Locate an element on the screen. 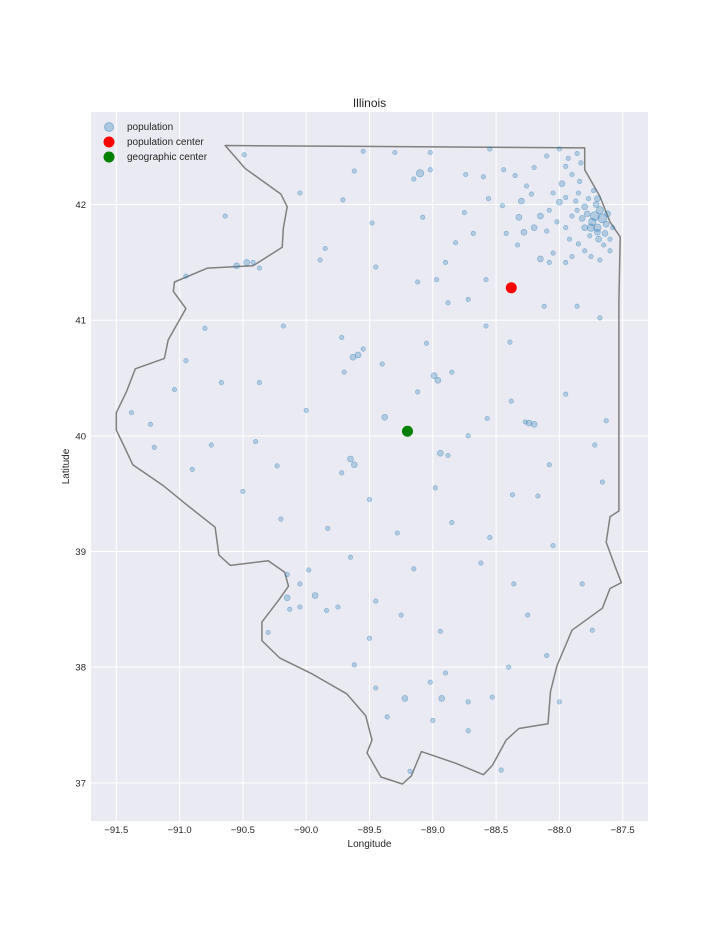 Image resolution: width=720 pixels, height=943 pixels. y-axis-ticks: 37 38 39 40 41 42 is located at coordinates (80, 494).